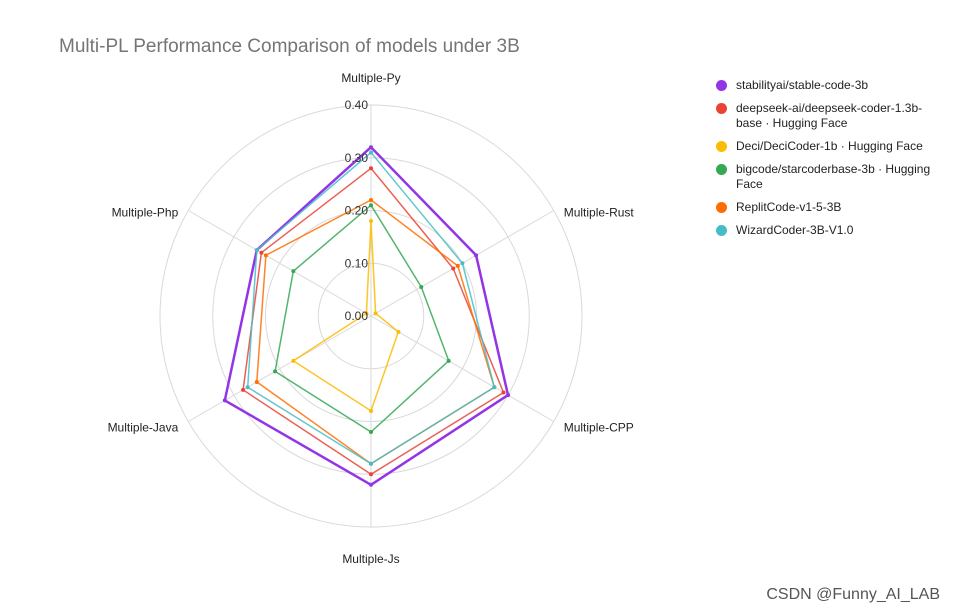  What do you see at coordinates (357, 158) in the screenshot?
I see `tick-label: 0.30` at bounding box center [357, 158].